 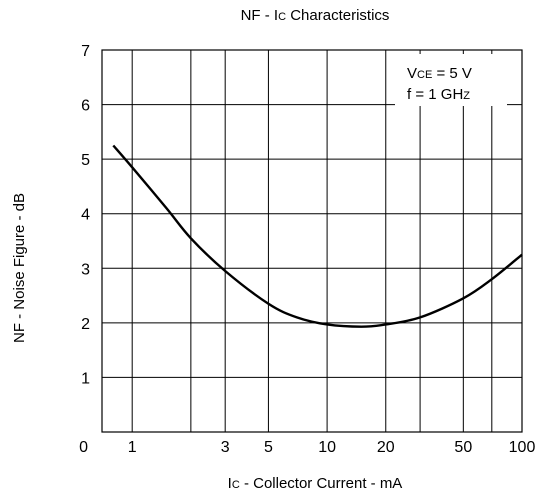 I want to click on x-tick-label: 1, so click(x=132, y=447).